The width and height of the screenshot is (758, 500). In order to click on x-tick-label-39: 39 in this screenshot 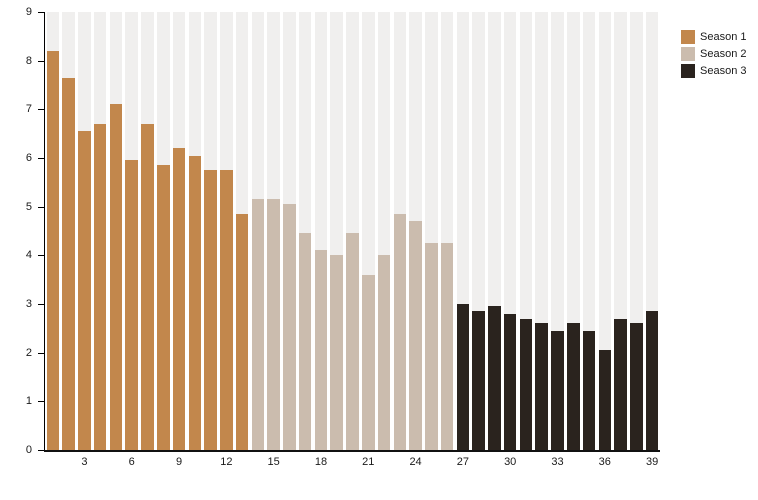, I will do `click(652, 462)`.